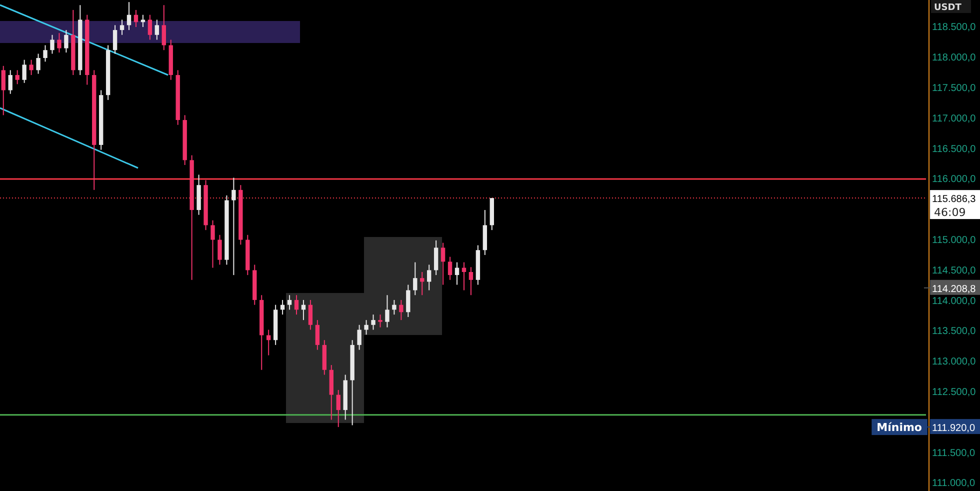 The height and width of the screenshot is (491, 980). Describe the element at coordinates (954, 270) in the screenshot. I see `y-tick-label: 114.500,0` at that location.